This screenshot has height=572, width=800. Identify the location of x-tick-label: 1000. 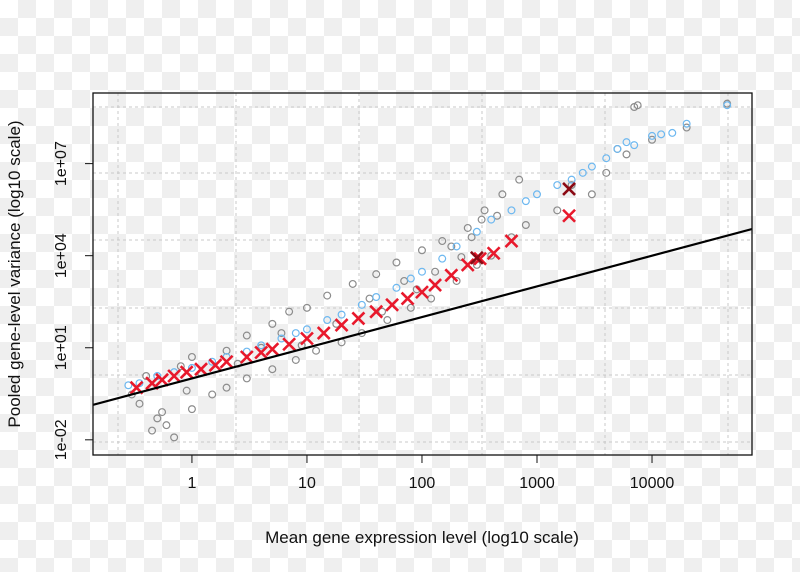
(537, 483).